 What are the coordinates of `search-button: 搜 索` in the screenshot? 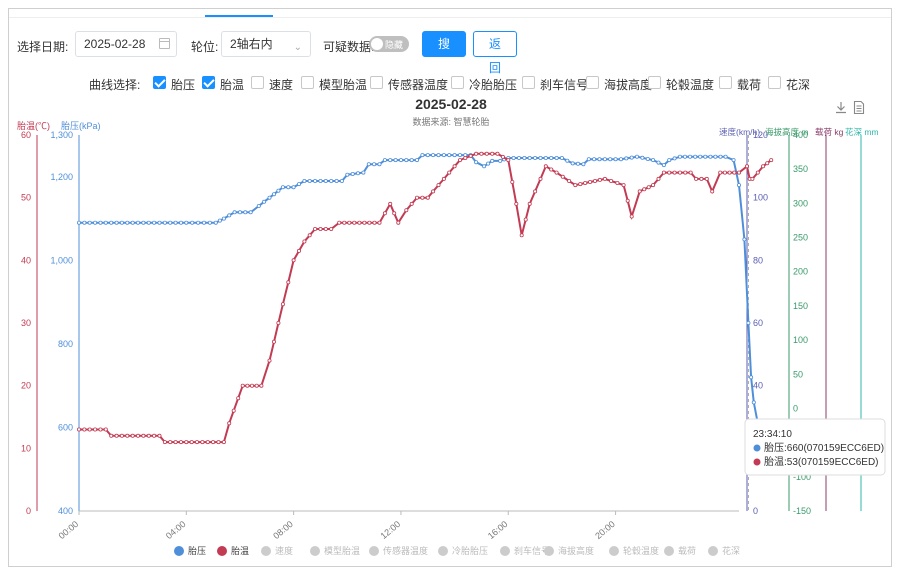 It's located at (444, 53).